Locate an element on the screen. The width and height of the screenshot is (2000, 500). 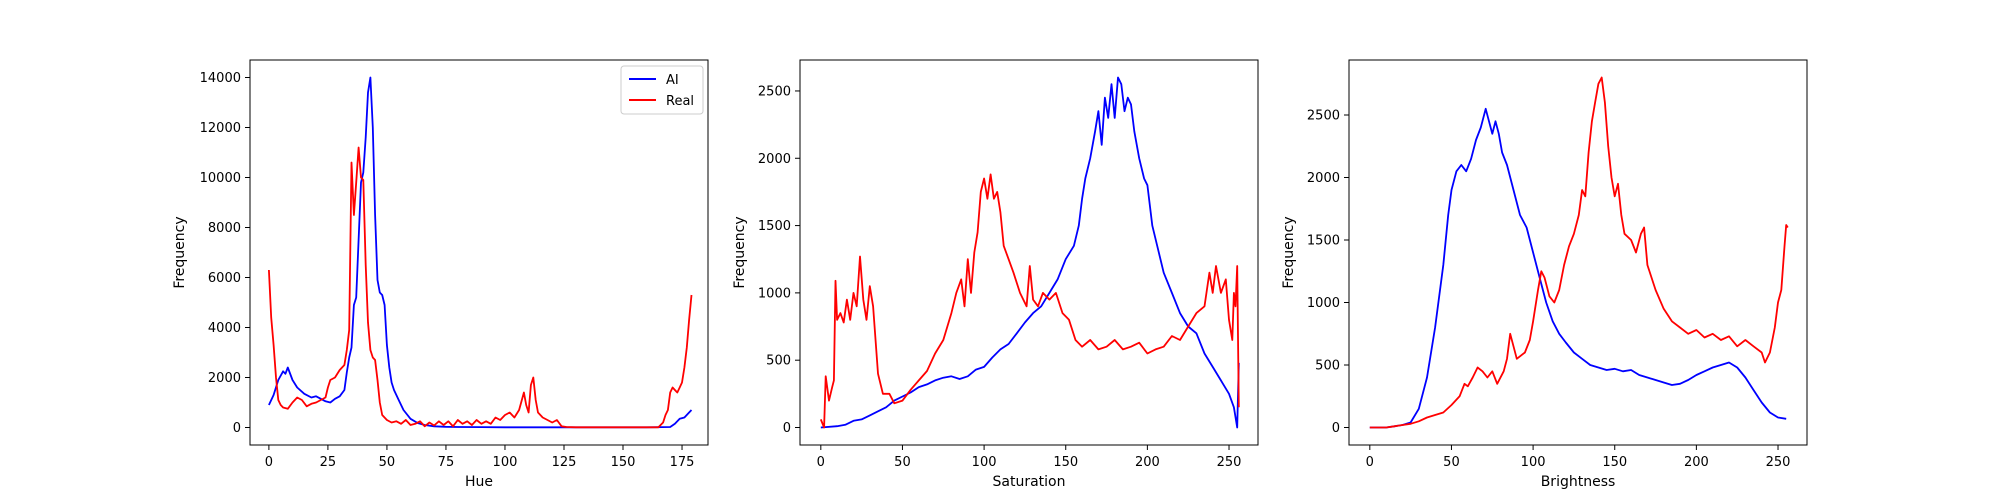
saturation-y-tick-label: 500 is located at coordinates (778, 361).